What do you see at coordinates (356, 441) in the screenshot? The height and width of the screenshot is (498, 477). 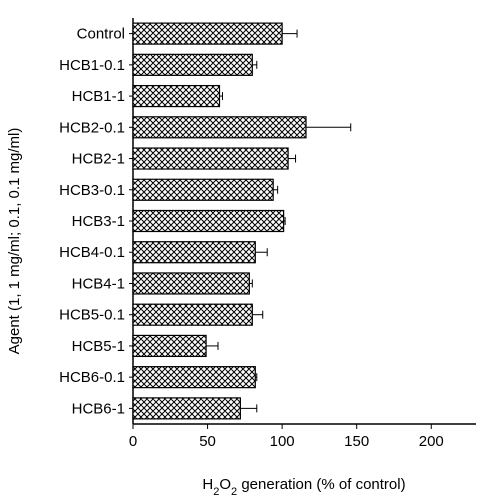 I see `x-tick-label: 150` at bounding box center [356, 441].